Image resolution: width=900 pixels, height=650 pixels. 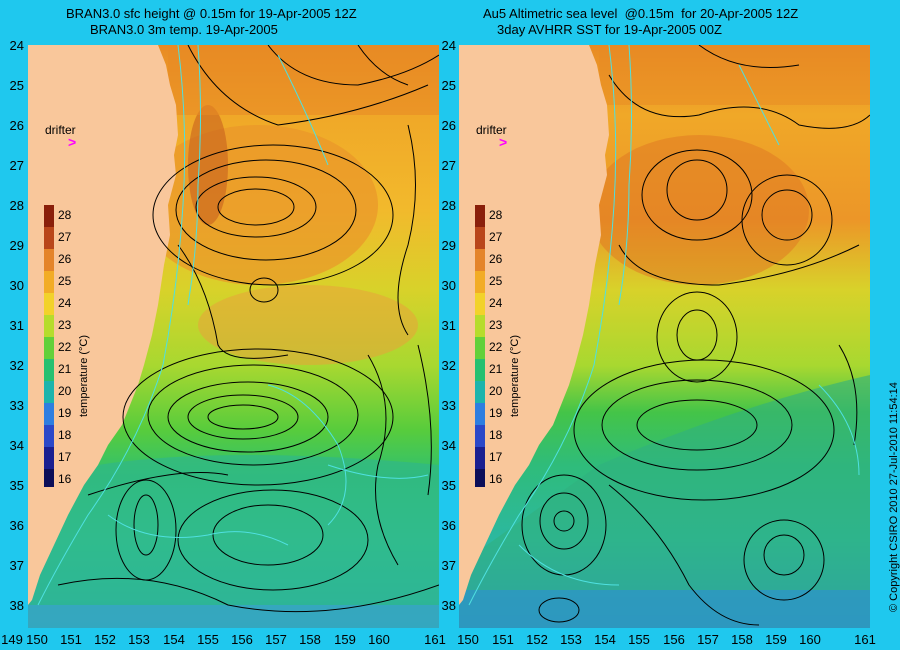 What do you see at coordinates (379, 639) in the screenshot?
I see `lon-label: 160` at bounding box center [379, 639].